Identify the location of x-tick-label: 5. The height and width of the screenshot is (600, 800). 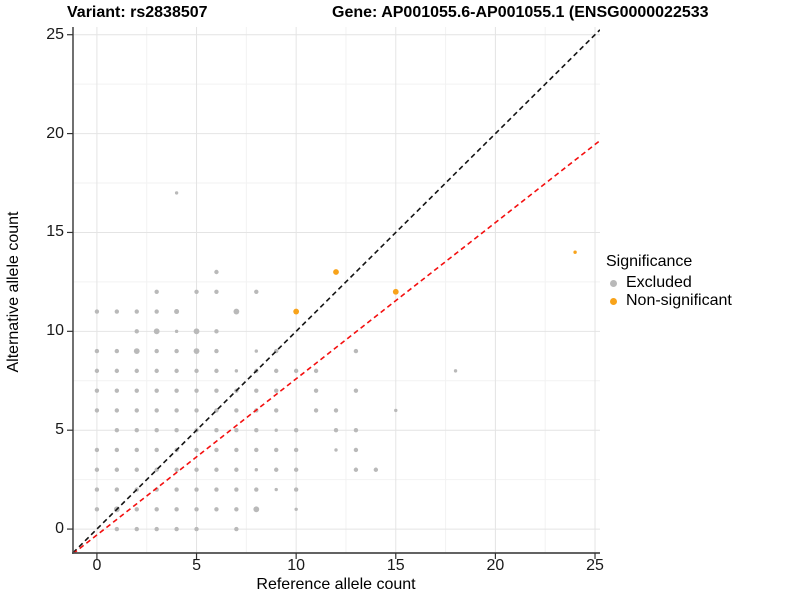
(196, 565).